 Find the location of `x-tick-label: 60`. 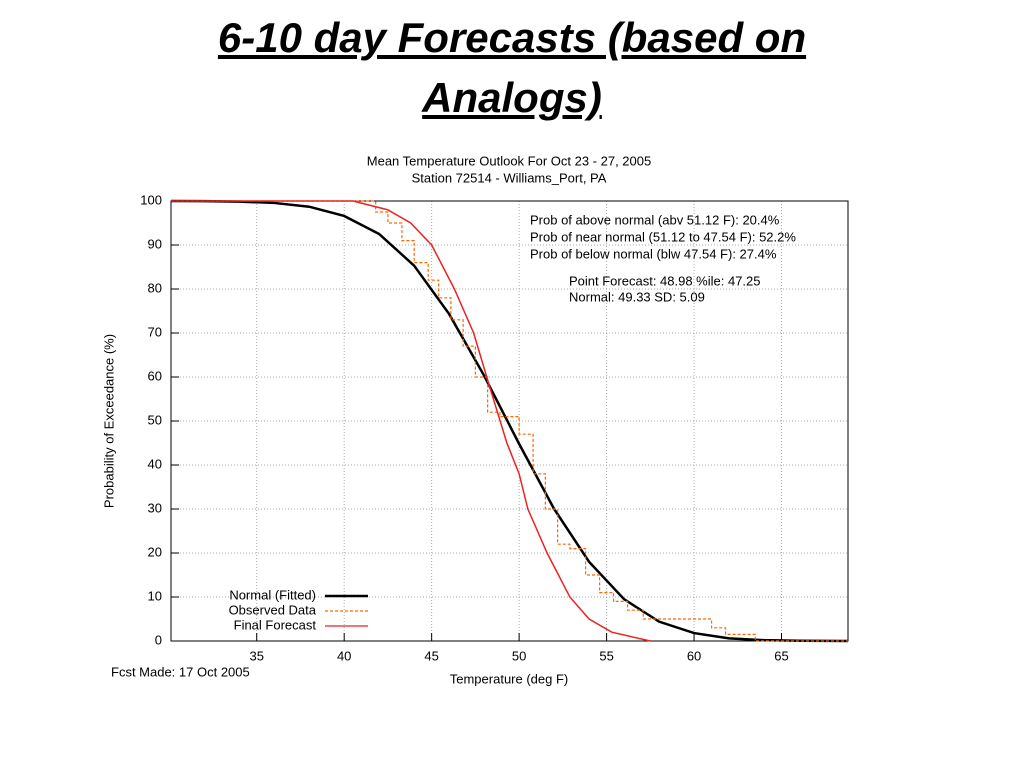

x-tick-label: 60 is located at coordinates (694, 655).